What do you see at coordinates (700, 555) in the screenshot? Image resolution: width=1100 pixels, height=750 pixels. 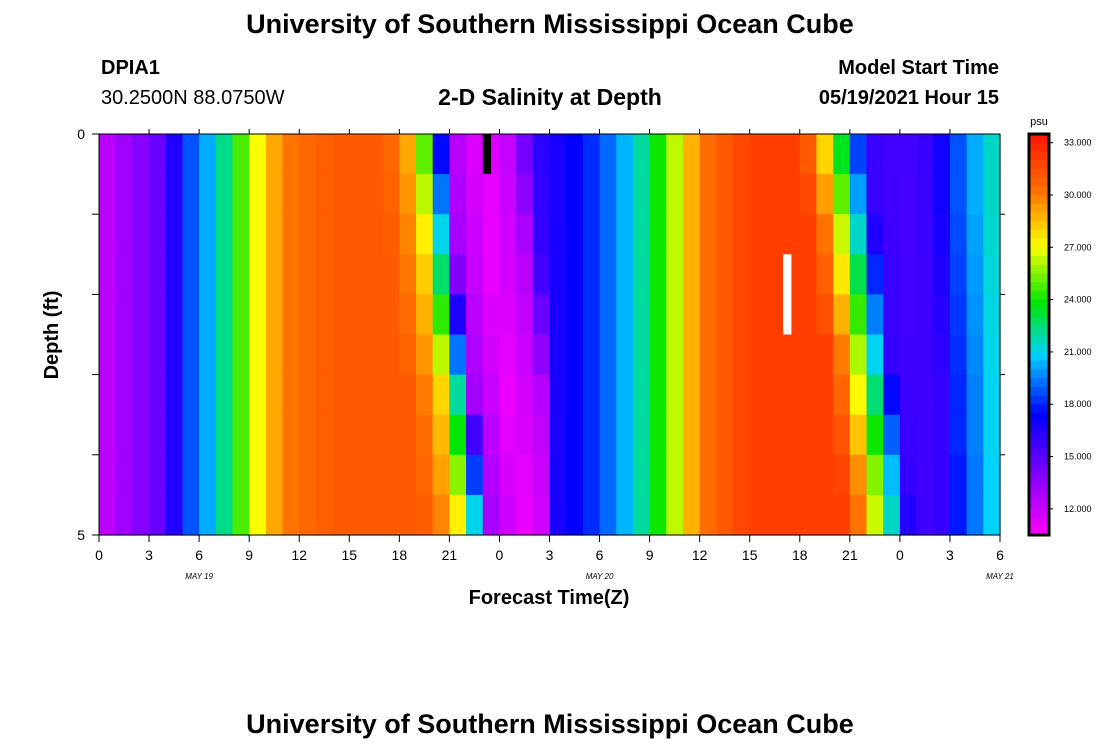 I see `x-tick-label: 12` at bounding box center [700, 555].